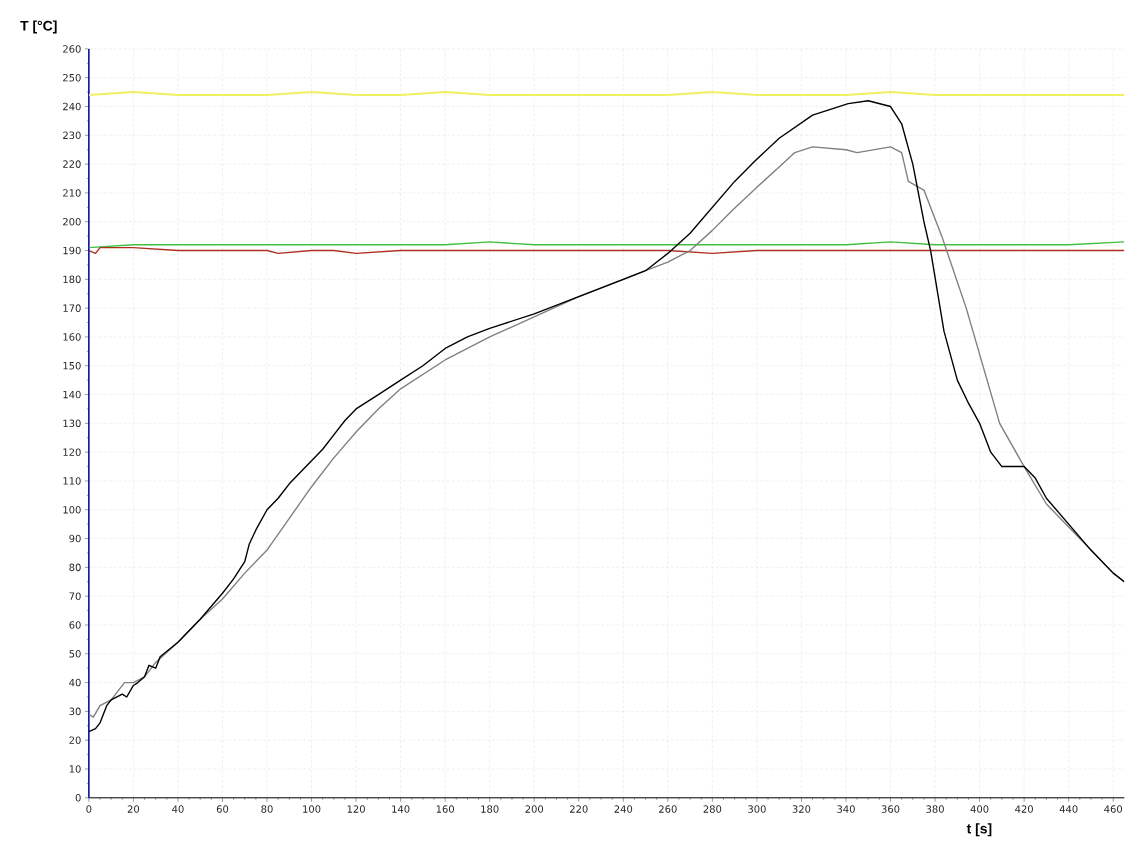 The height and width of the screenshot is (854, 1126). Describe the element at coordinates (75, 567) in the screenshot. I see `y-tick-label: 80` at that location.